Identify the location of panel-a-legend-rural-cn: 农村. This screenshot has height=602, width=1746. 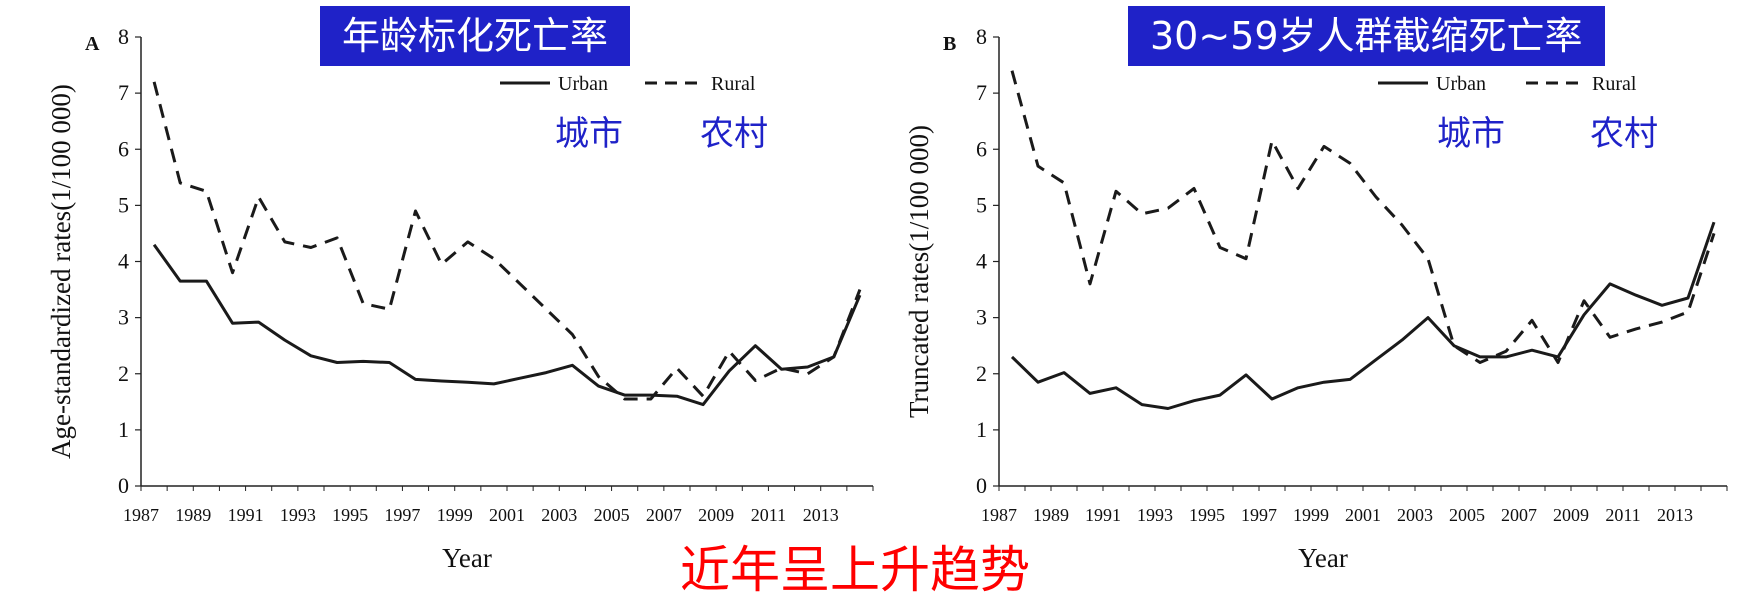
(734, 134).